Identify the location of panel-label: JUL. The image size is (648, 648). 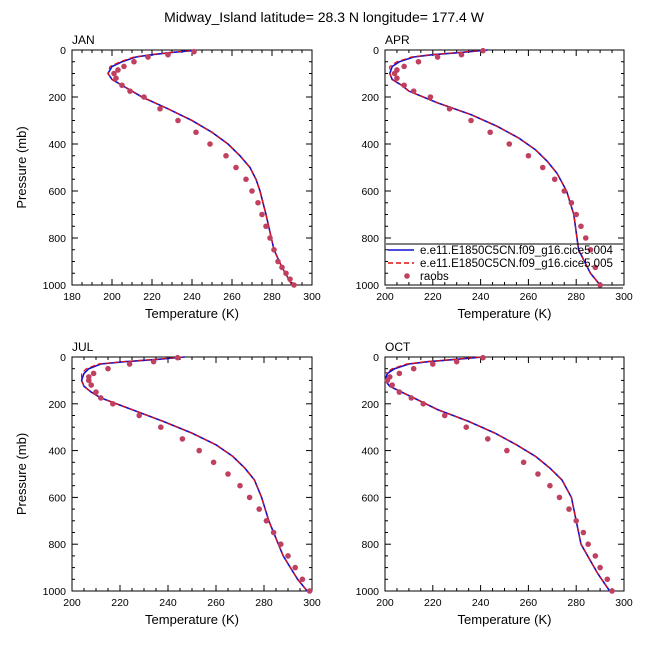
(83, 347).